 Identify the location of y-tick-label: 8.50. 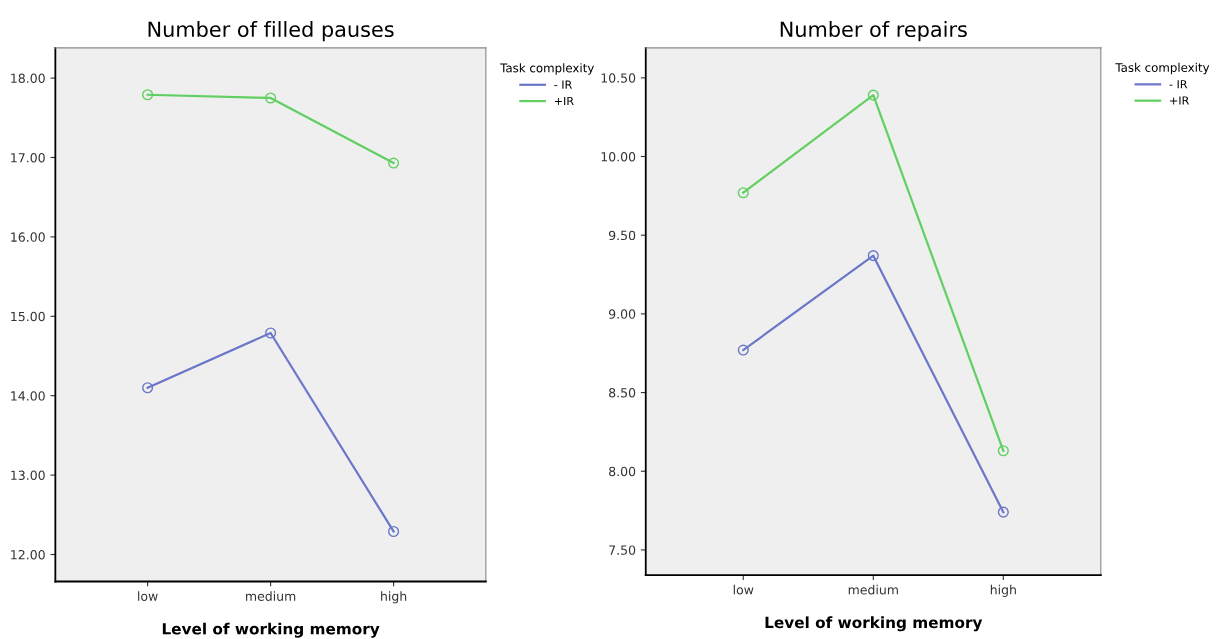
(622, 393).